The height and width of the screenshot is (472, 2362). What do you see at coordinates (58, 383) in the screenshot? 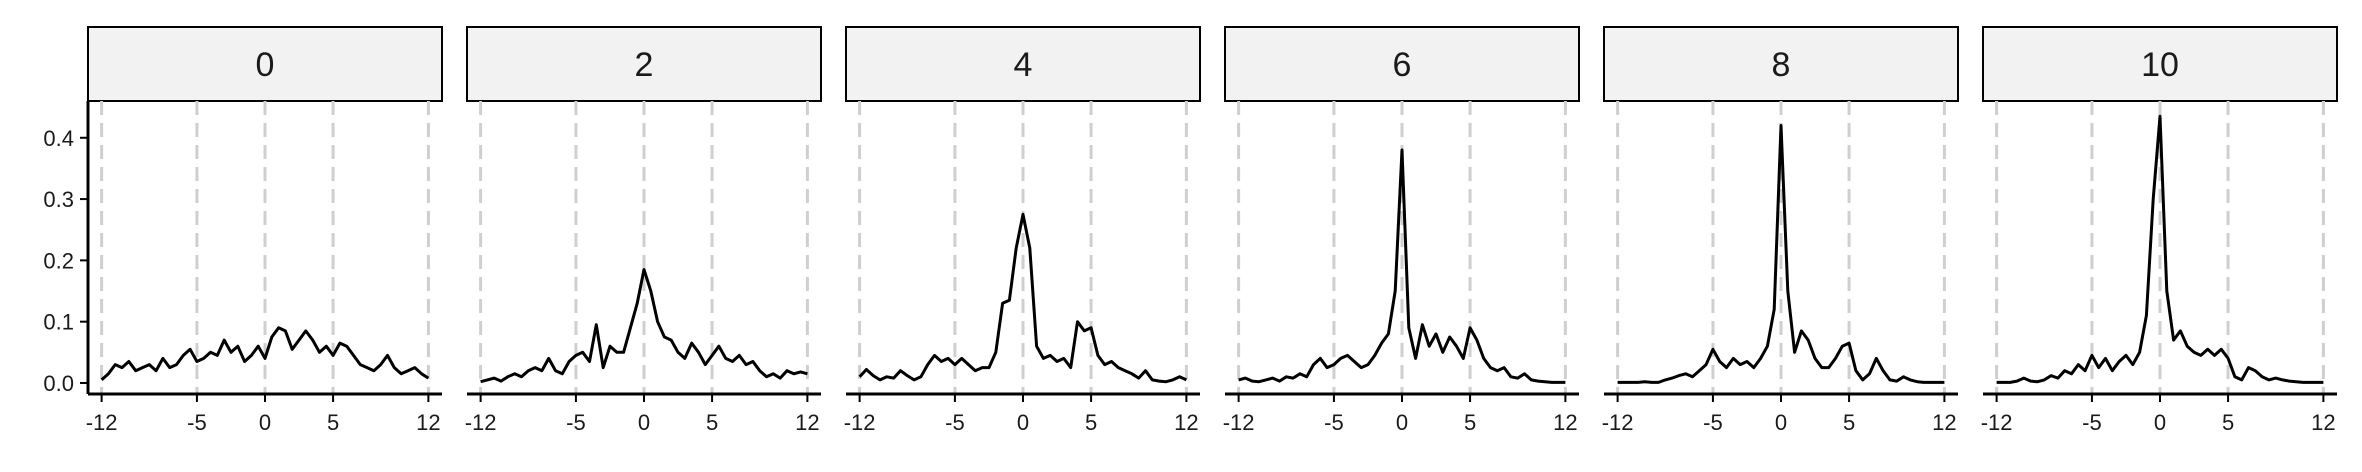
I see `y-tick-label: 0.0` at bounding box center [58, 383].